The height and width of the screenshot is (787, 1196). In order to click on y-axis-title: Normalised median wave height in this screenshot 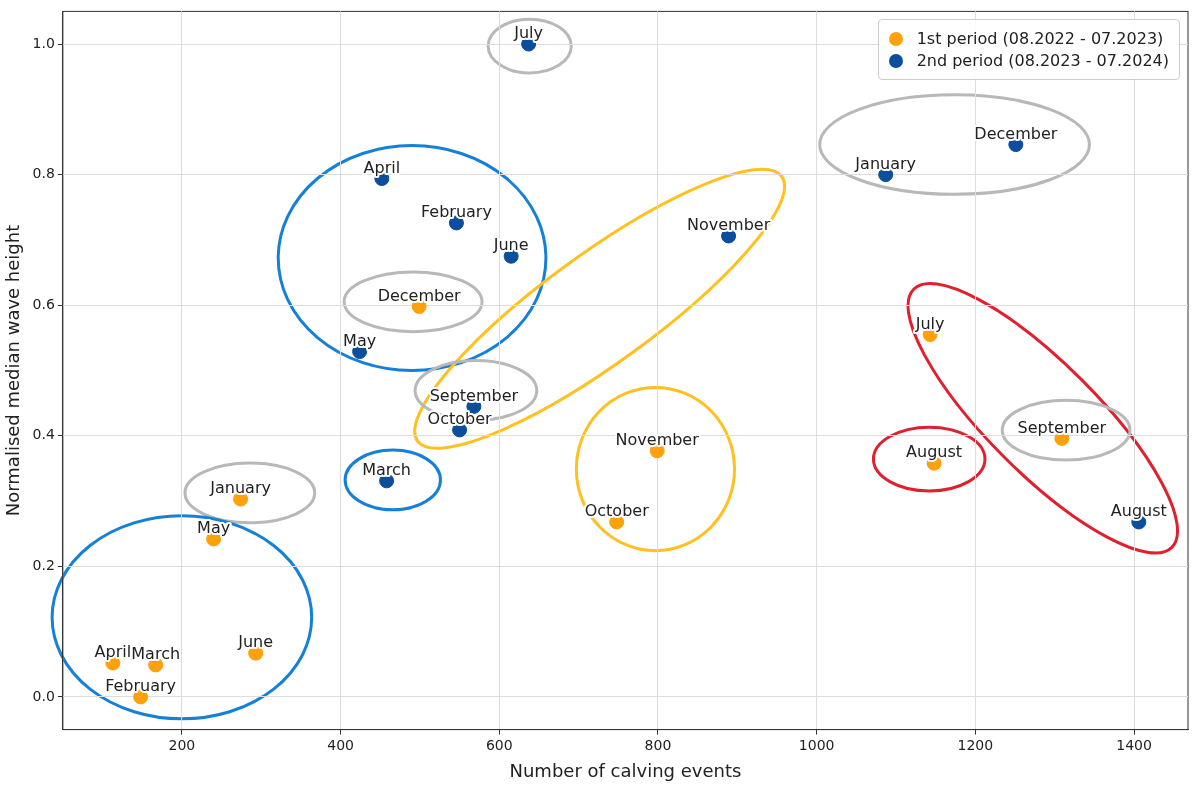, I will do `click(13, 370)`.